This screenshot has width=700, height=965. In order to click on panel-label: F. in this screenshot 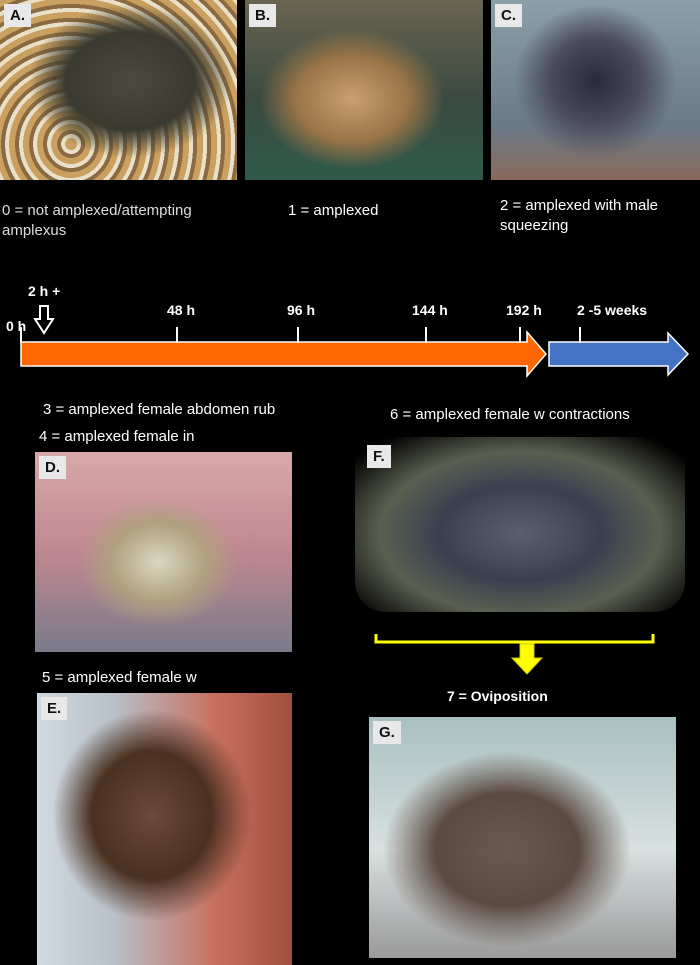, I will do `click(379, 456)`.